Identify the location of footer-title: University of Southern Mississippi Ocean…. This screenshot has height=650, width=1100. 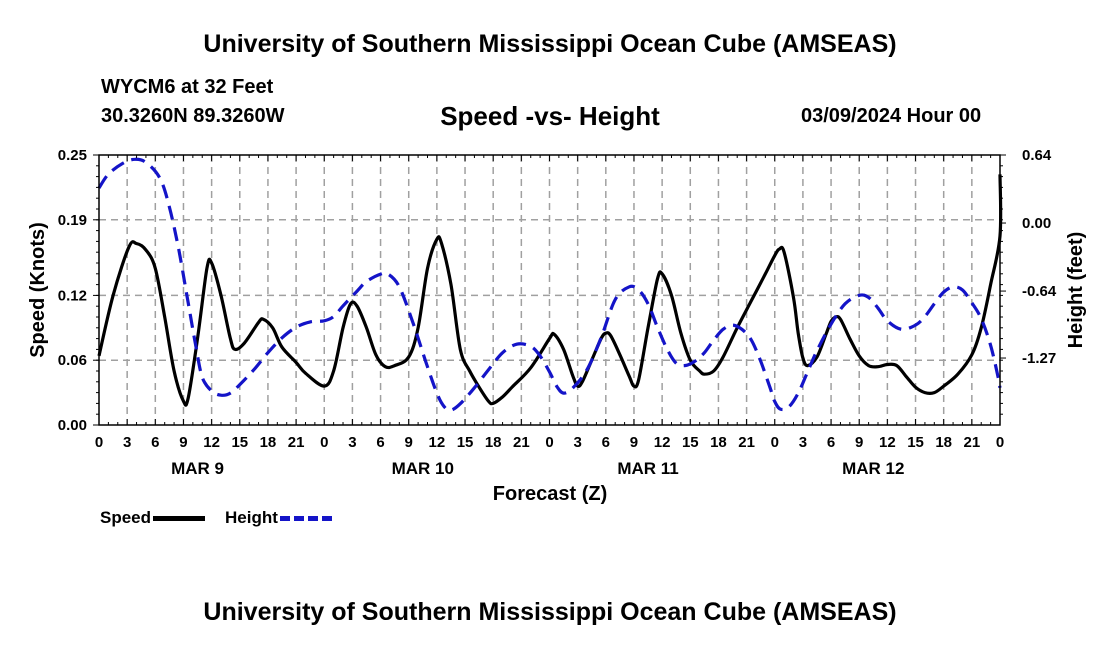
(550, 612).